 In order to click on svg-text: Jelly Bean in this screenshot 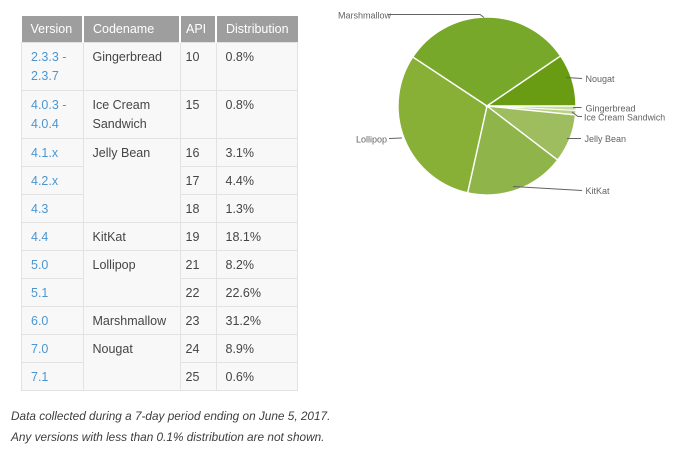, I will do `click(606, 139)`.